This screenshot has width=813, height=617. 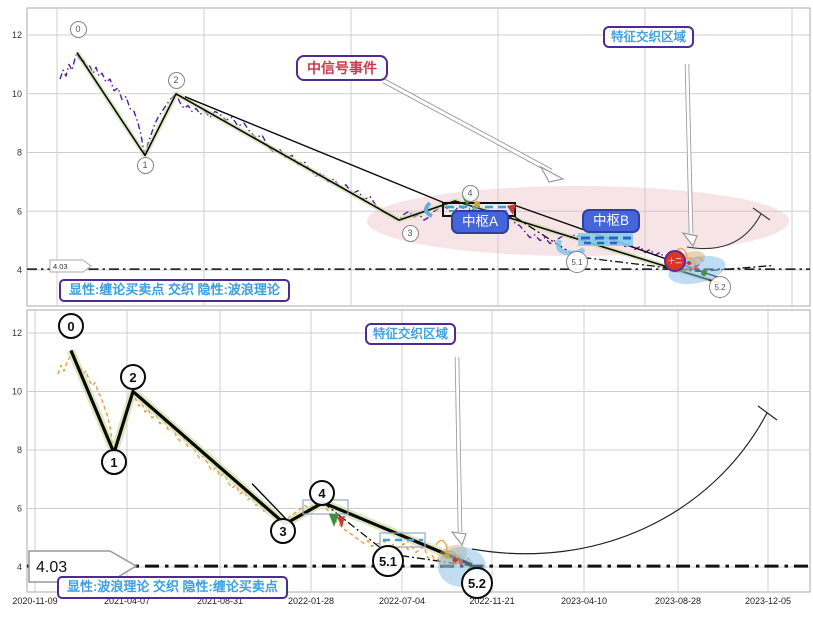 I want to click on green-triangle-marker, so click(x=334, y=520).